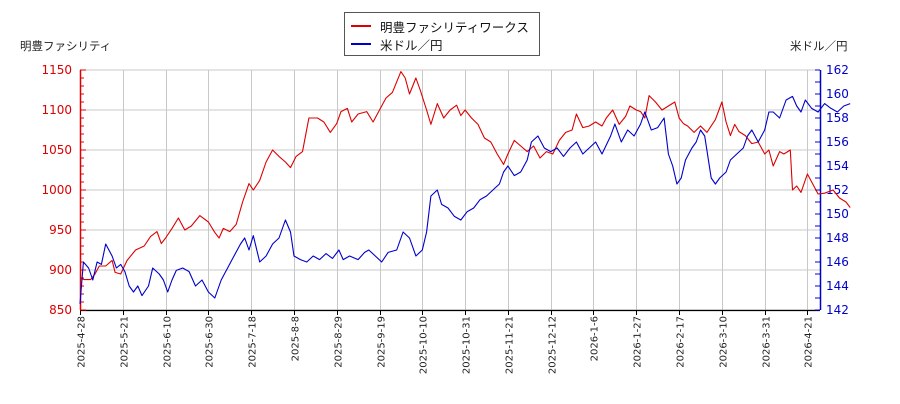 This screenshot has height=404, width=900. Describe the element at coordinates (210, 342) in the screenshot. I see `x-tick-label: 2025-6-30` at that location.